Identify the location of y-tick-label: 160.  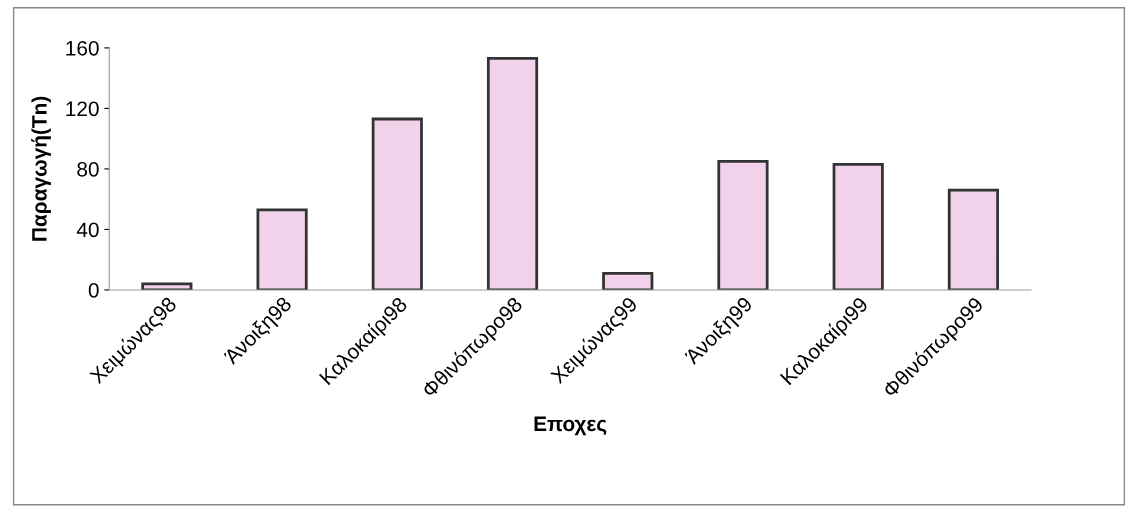
(82, 48).